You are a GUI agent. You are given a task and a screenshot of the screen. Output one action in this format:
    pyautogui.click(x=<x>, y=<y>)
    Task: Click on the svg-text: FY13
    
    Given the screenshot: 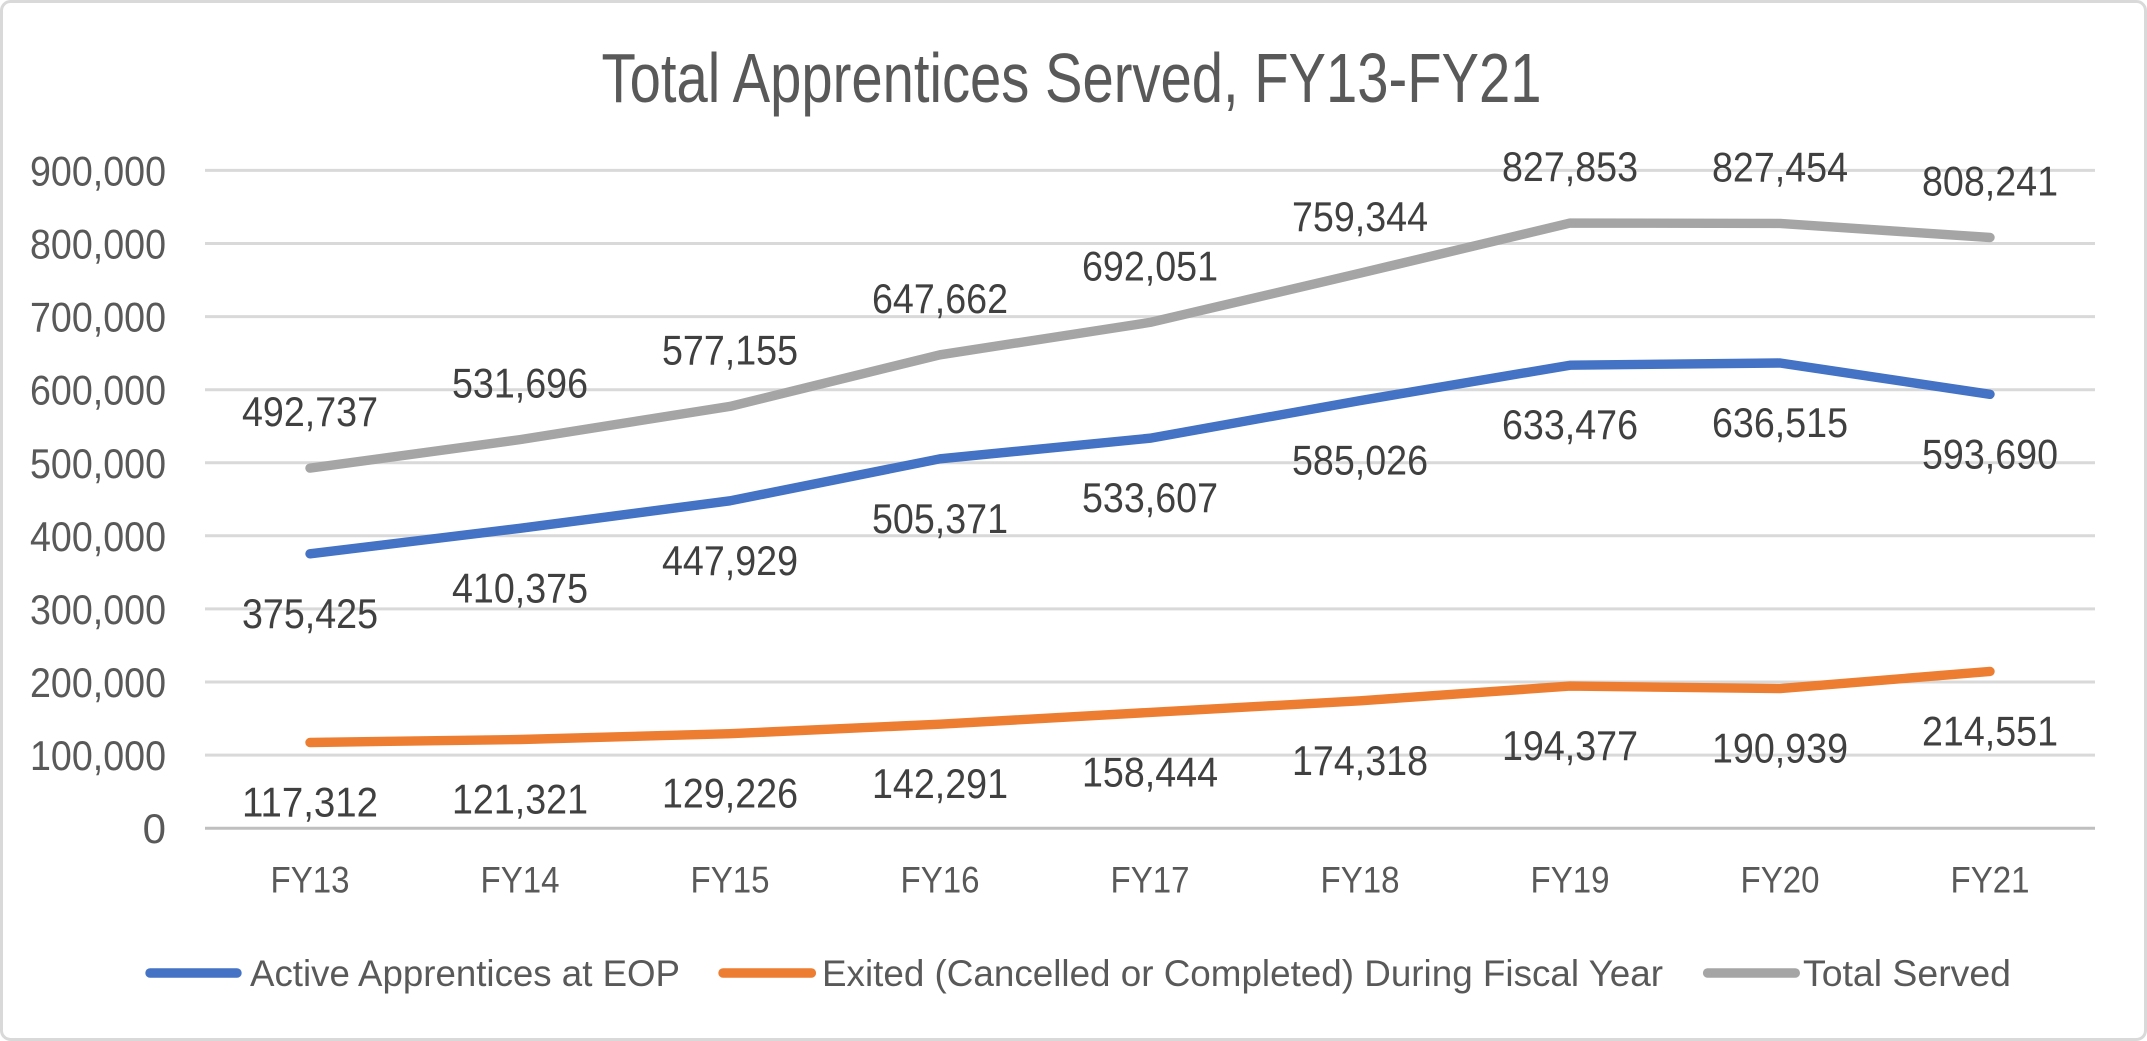 What is the action you would take?
    pyautogui.click(x=310, y=880)
    